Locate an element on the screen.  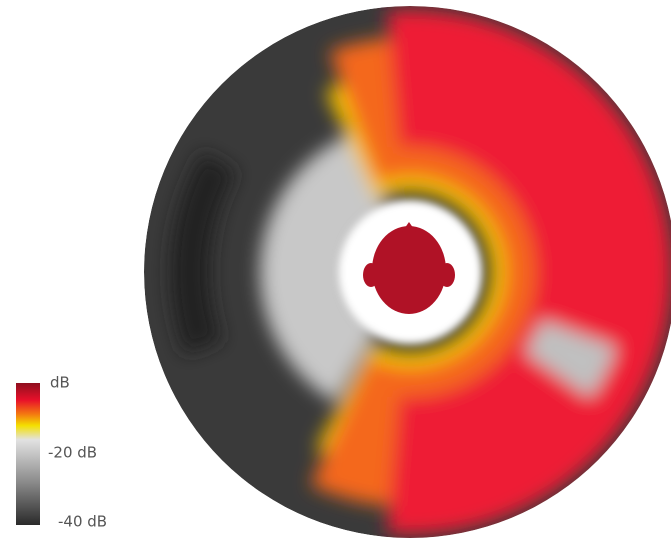
light-band is located at coordinates (325, 266).